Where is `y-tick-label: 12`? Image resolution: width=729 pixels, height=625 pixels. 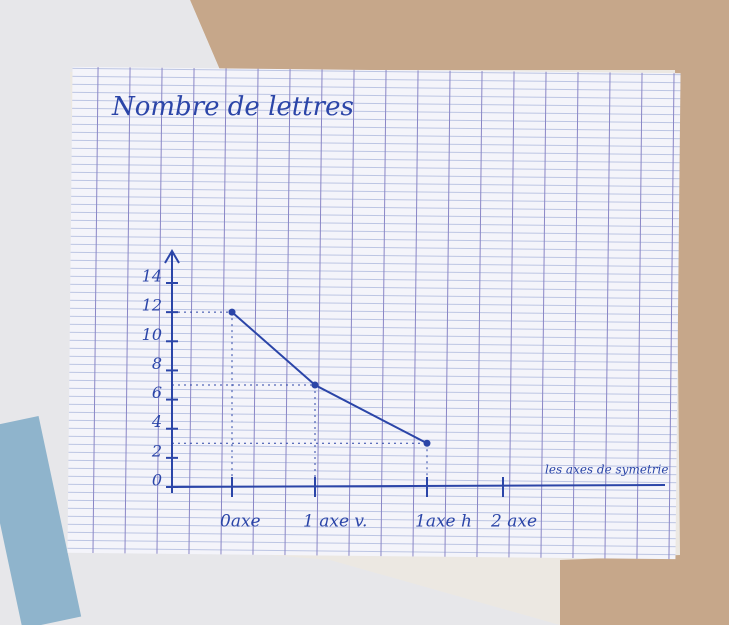 y-tick-label: 12 is located at coordinates (152, 305).